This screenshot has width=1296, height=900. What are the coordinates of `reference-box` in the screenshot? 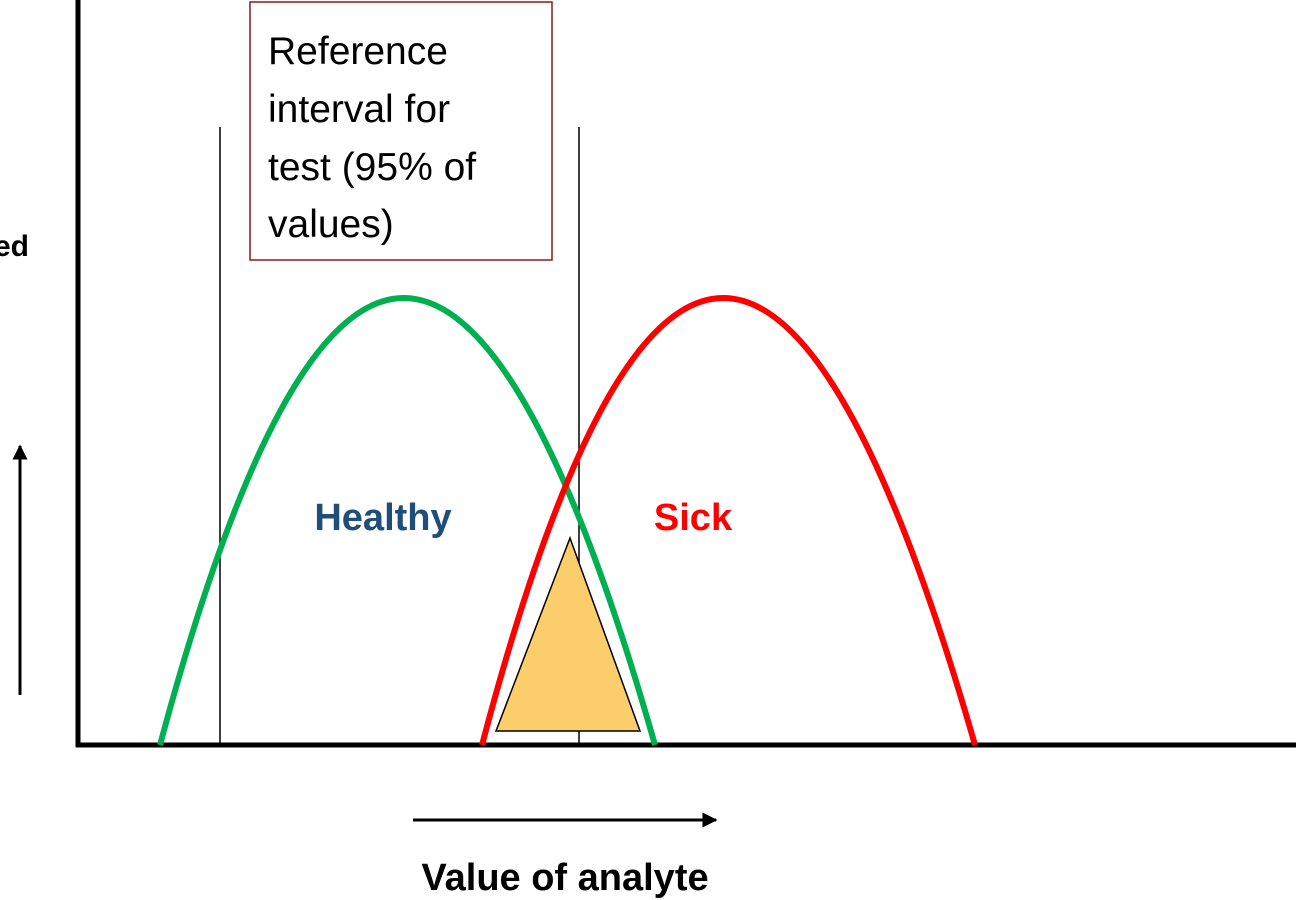 It's located at (401, 131).